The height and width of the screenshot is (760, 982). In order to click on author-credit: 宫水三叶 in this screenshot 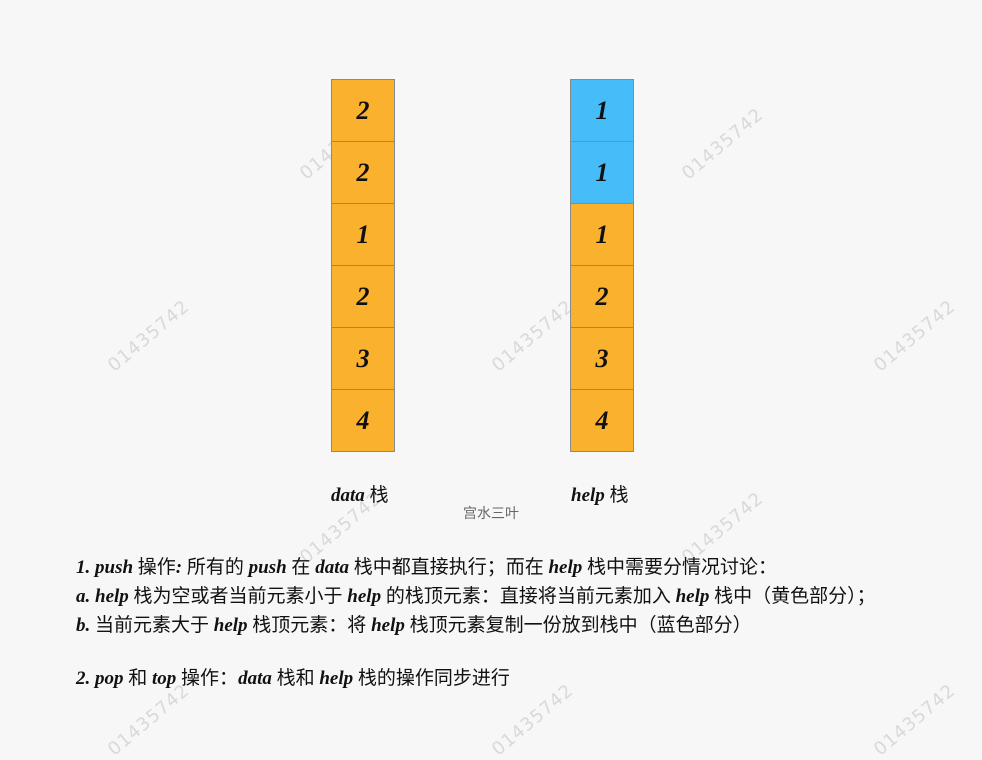, I will do `click(491, 514)`.